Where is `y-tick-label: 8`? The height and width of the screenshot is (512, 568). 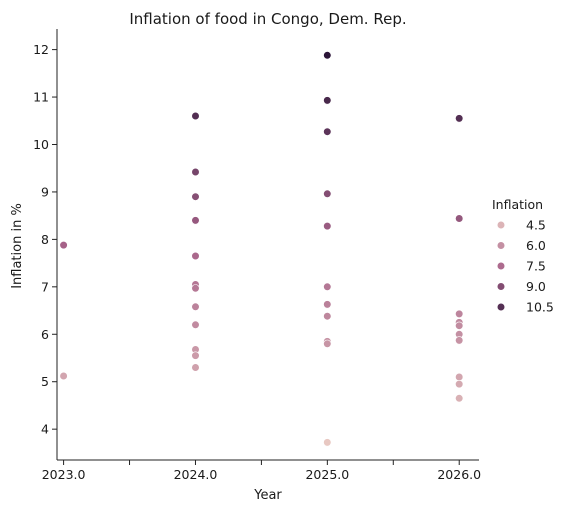
y-tick-label: 8 is located at coordinates (45, 239).